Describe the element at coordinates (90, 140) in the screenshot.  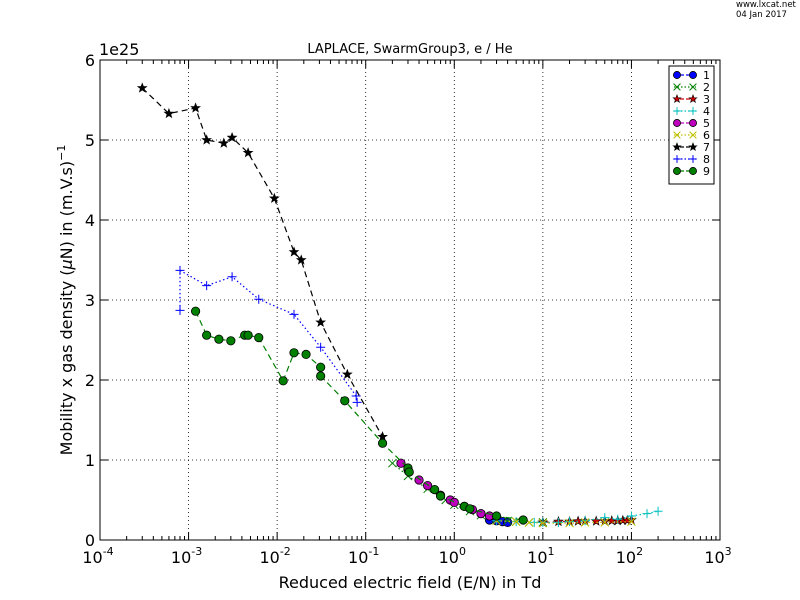
I see `y-tick-label: 5` at that location.